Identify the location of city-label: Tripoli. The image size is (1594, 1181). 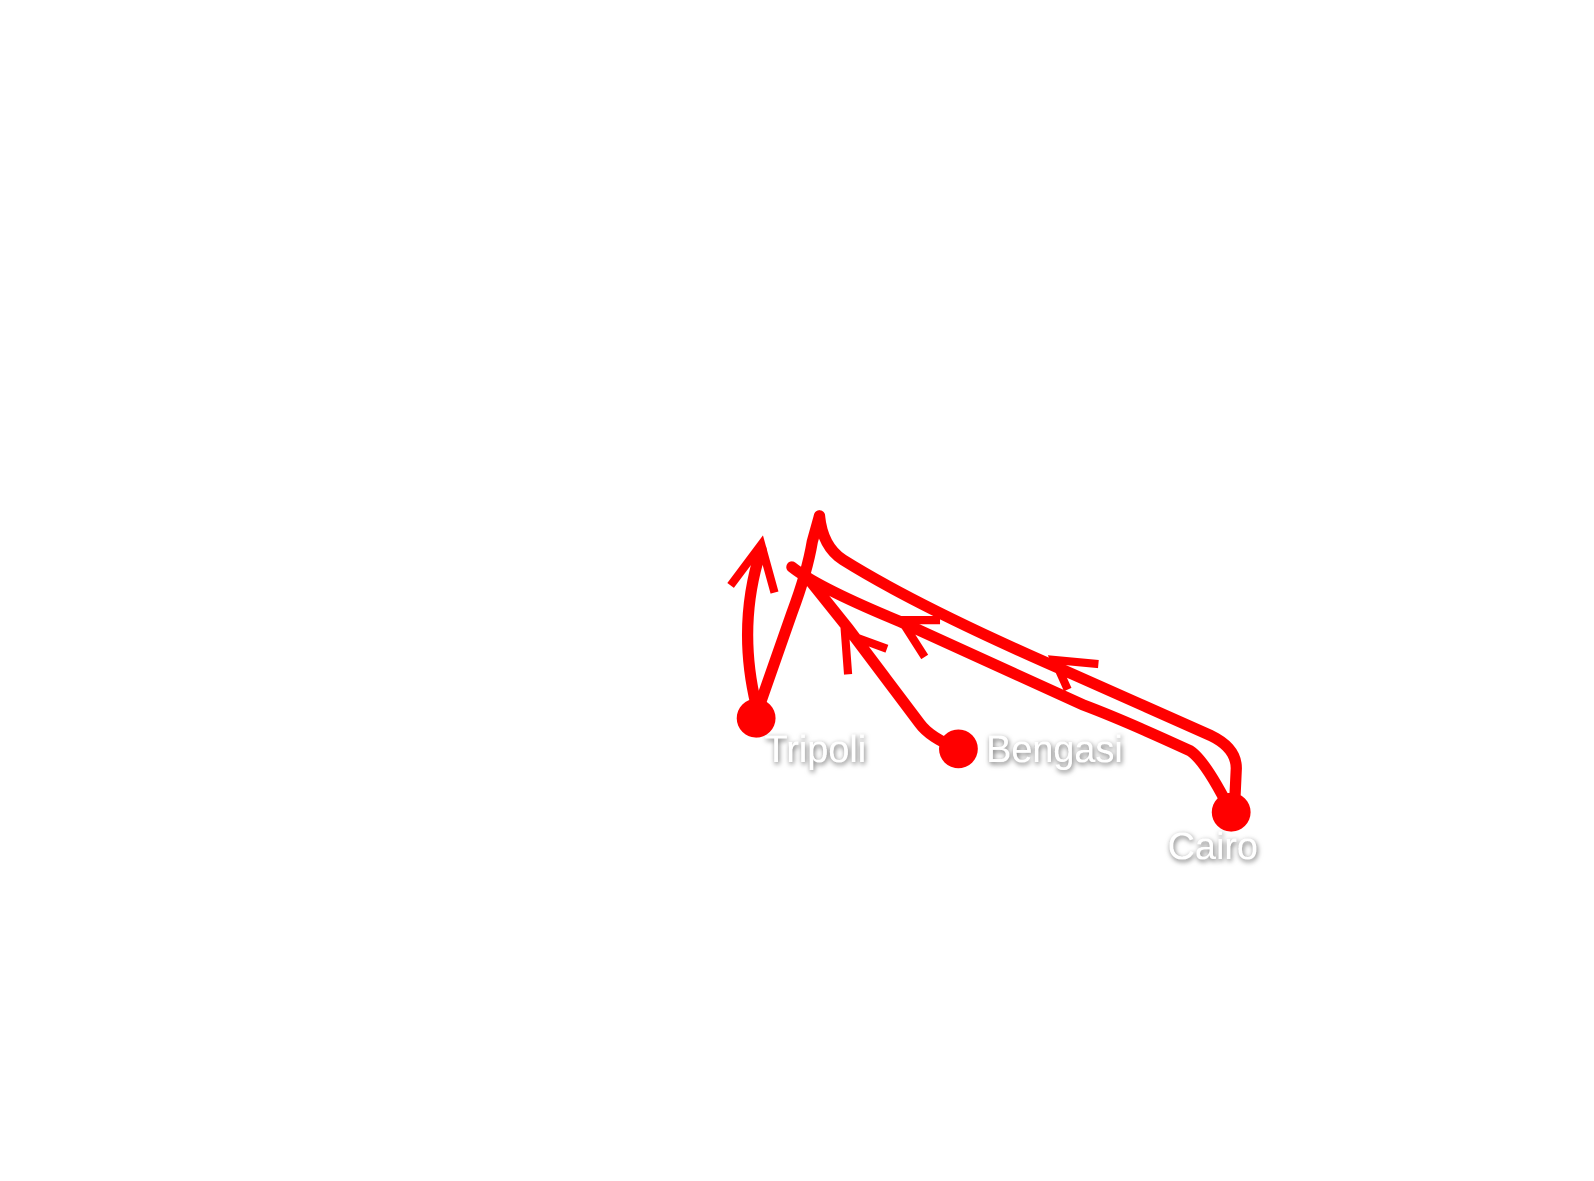
(816, 750).